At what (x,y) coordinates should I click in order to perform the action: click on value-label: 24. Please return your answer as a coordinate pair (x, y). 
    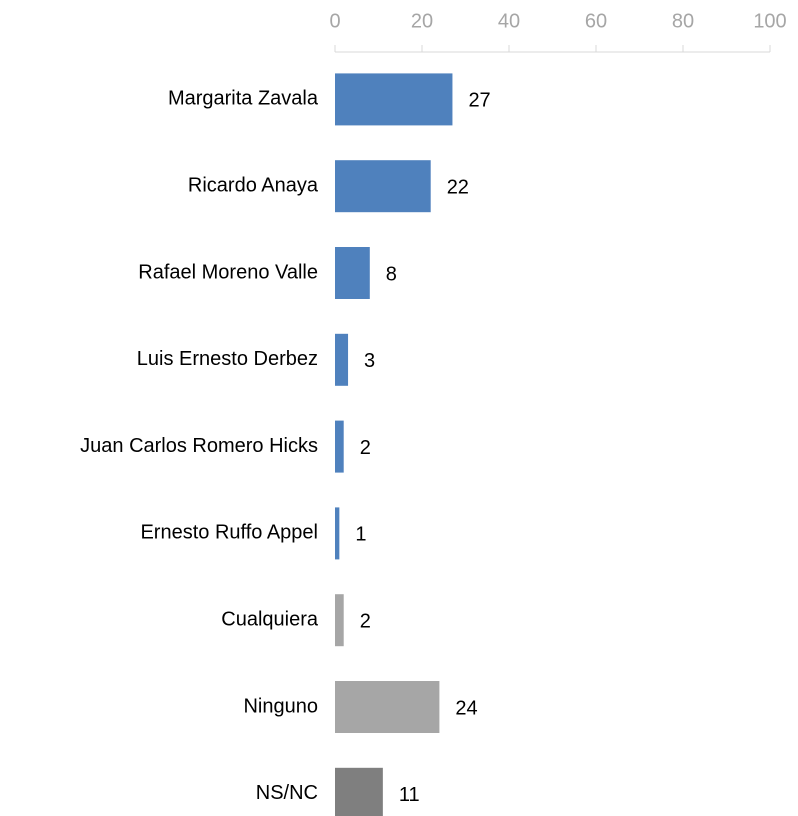
    Looking at the image, I should click on (466, 708).